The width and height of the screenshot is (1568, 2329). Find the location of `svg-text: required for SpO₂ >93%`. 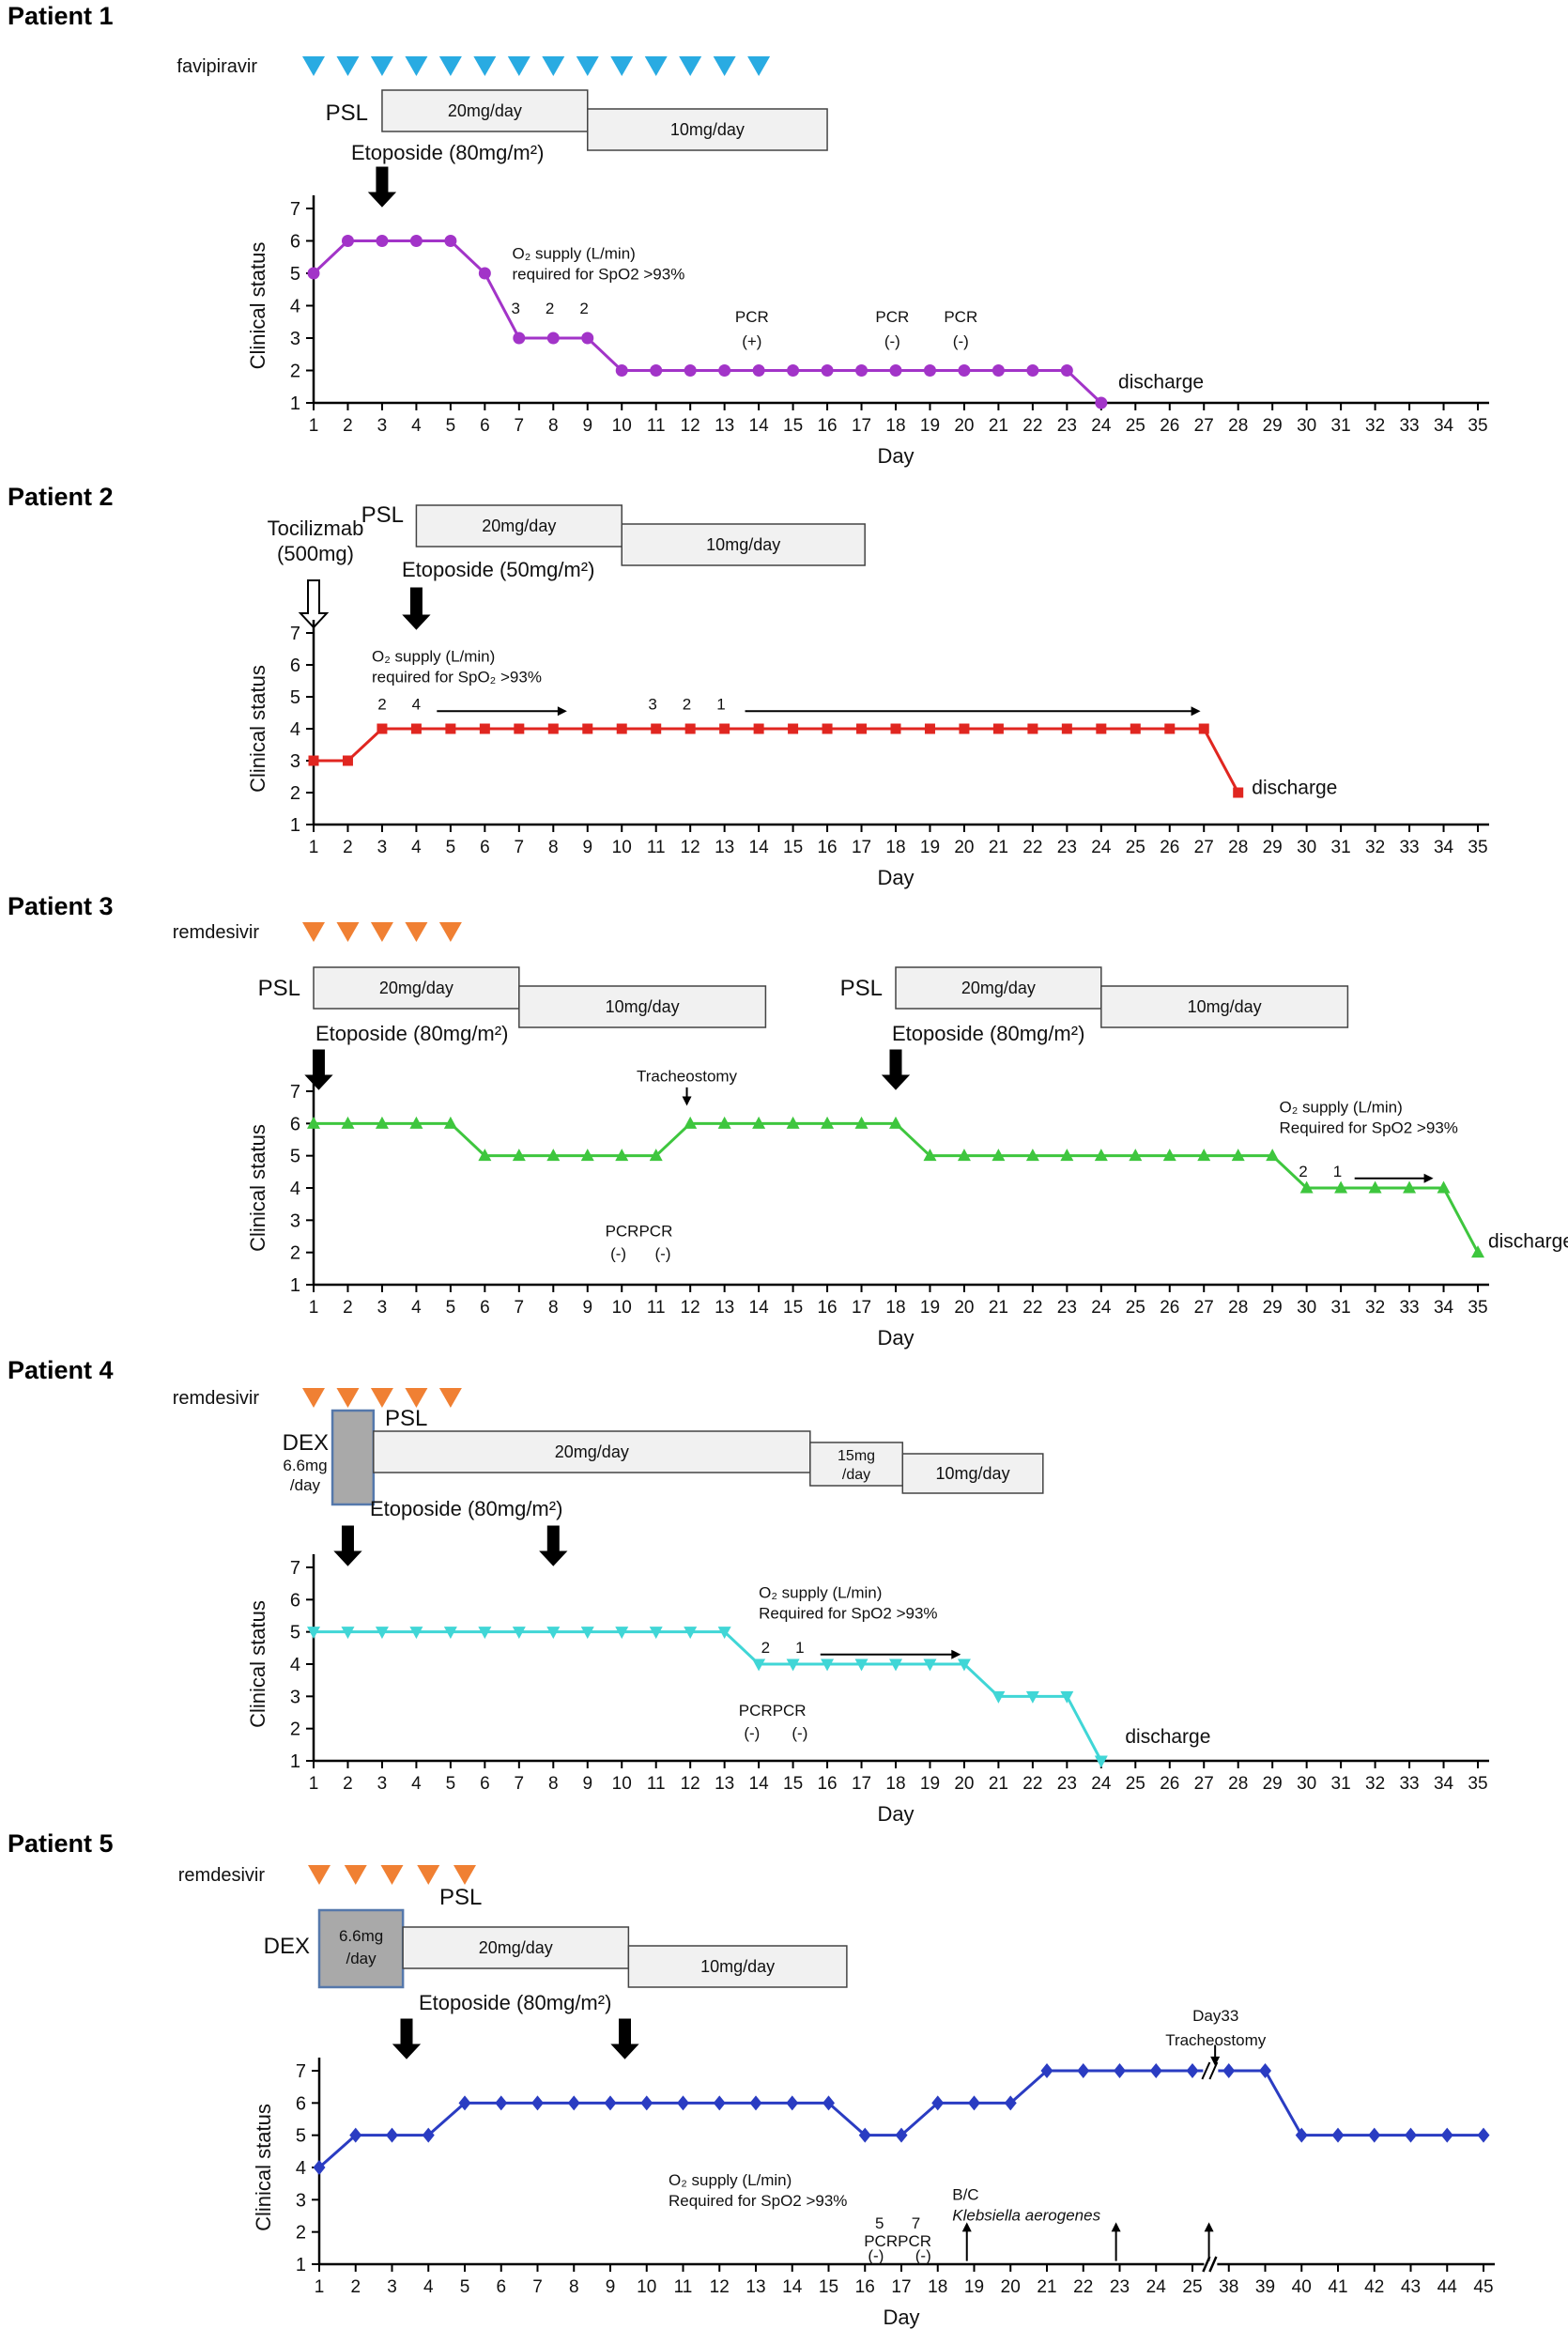

svg-text: required for SpO₂ >93% is located at coordinates (457, 678).